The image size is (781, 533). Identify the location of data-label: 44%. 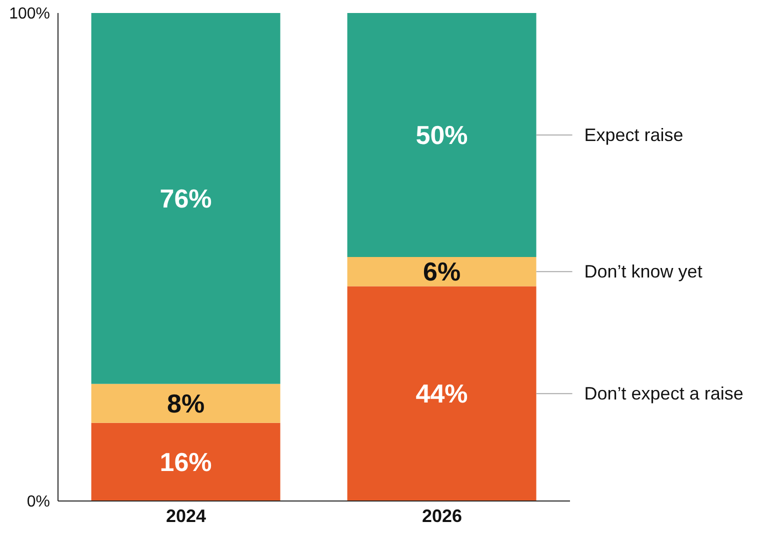
(442, 393).